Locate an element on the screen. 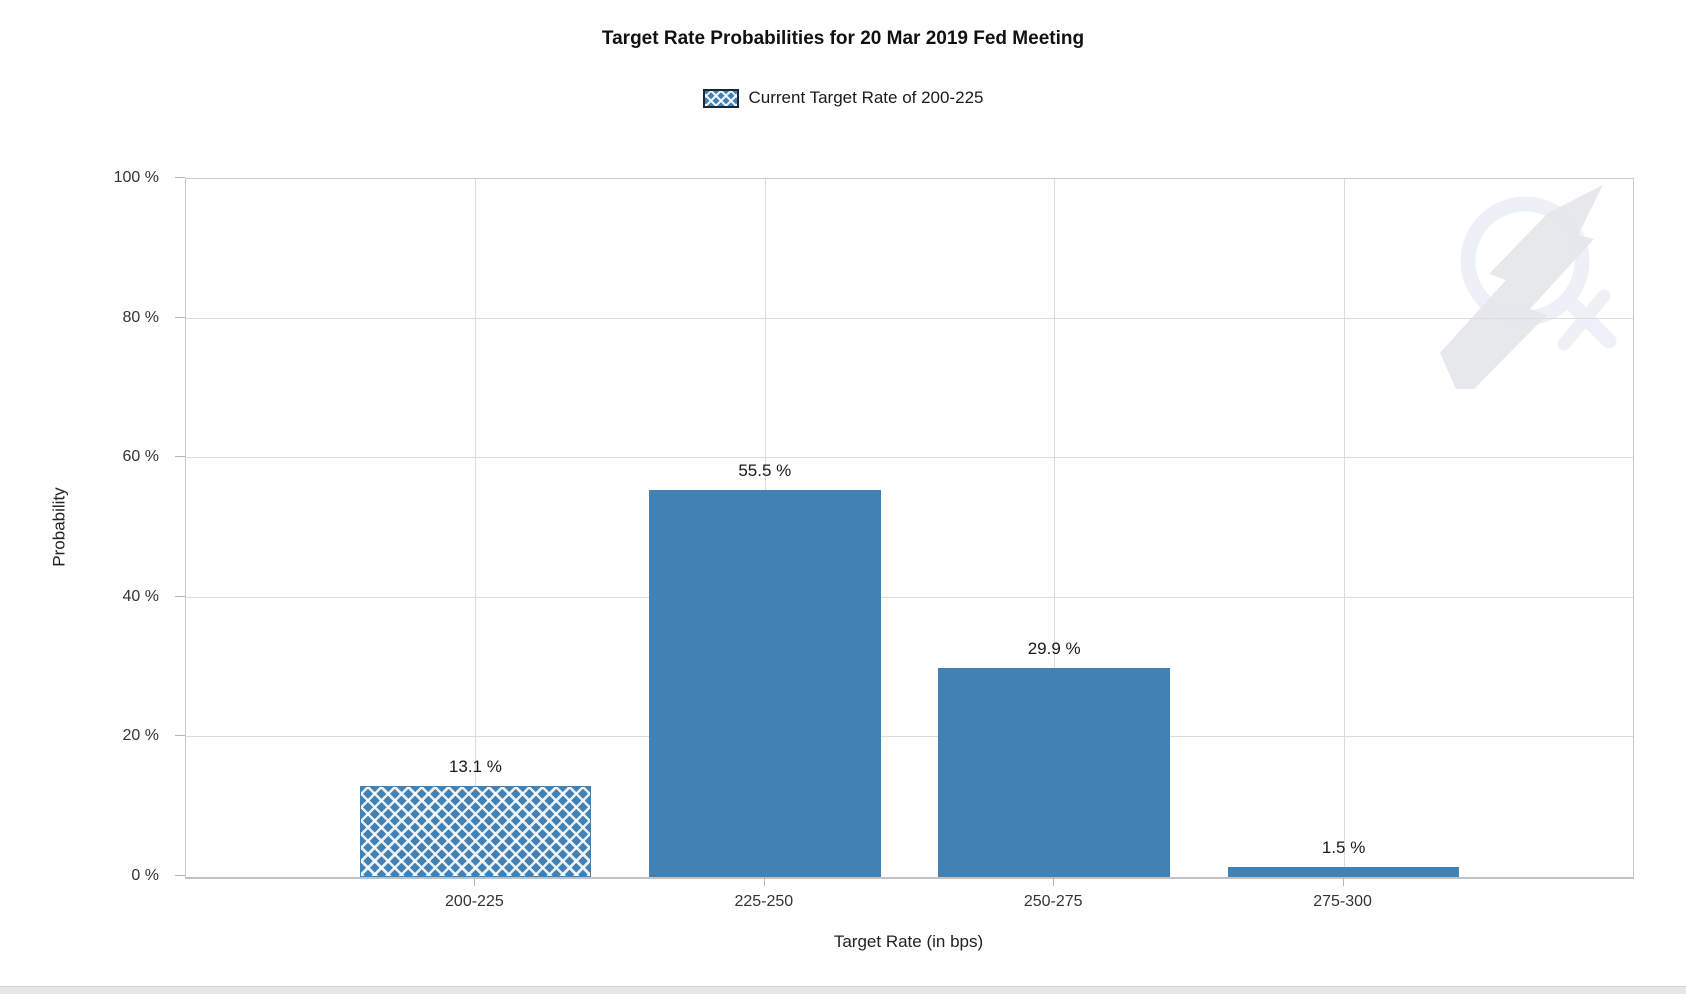 This screenshot has width=1686, height=994. y-axis: 0 % 20 % 40 % 60 % 80 % 100 % is located at coordinates (92, 526).